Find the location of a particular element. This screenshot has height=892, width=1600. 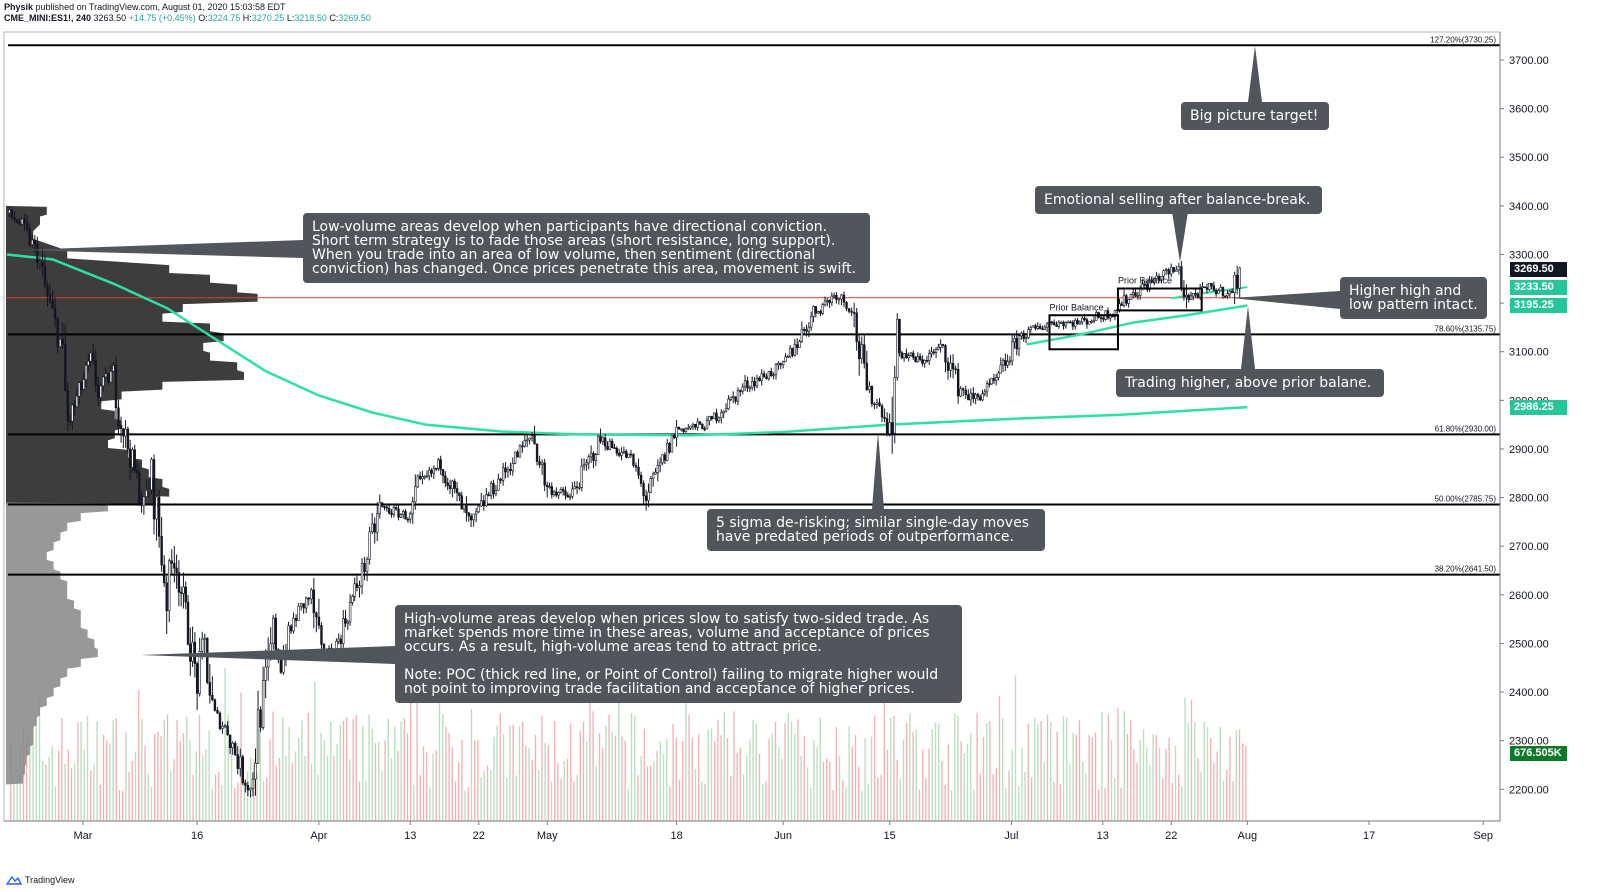

author-name: Physik is located at coordinates (19, 7).